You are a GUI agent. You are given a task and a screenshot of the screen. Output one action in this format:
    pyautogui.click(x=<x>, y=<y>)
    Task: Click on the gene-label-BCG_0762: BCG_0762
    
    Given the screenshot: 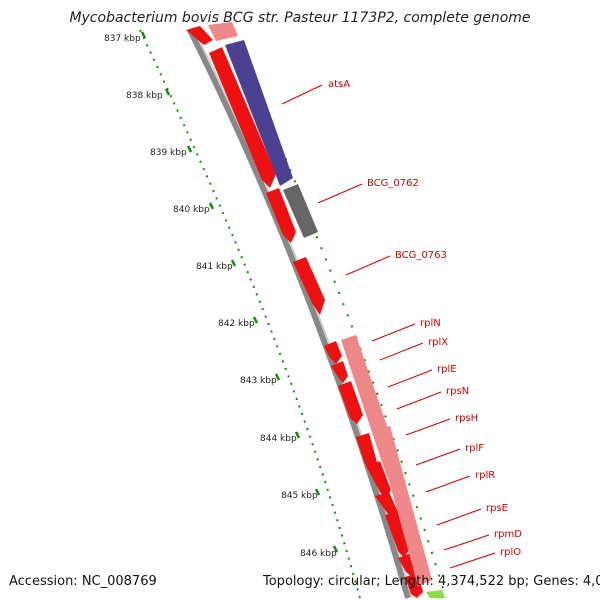 What is the action you would take?
    pyautogui.click(x=393, y=183)
    